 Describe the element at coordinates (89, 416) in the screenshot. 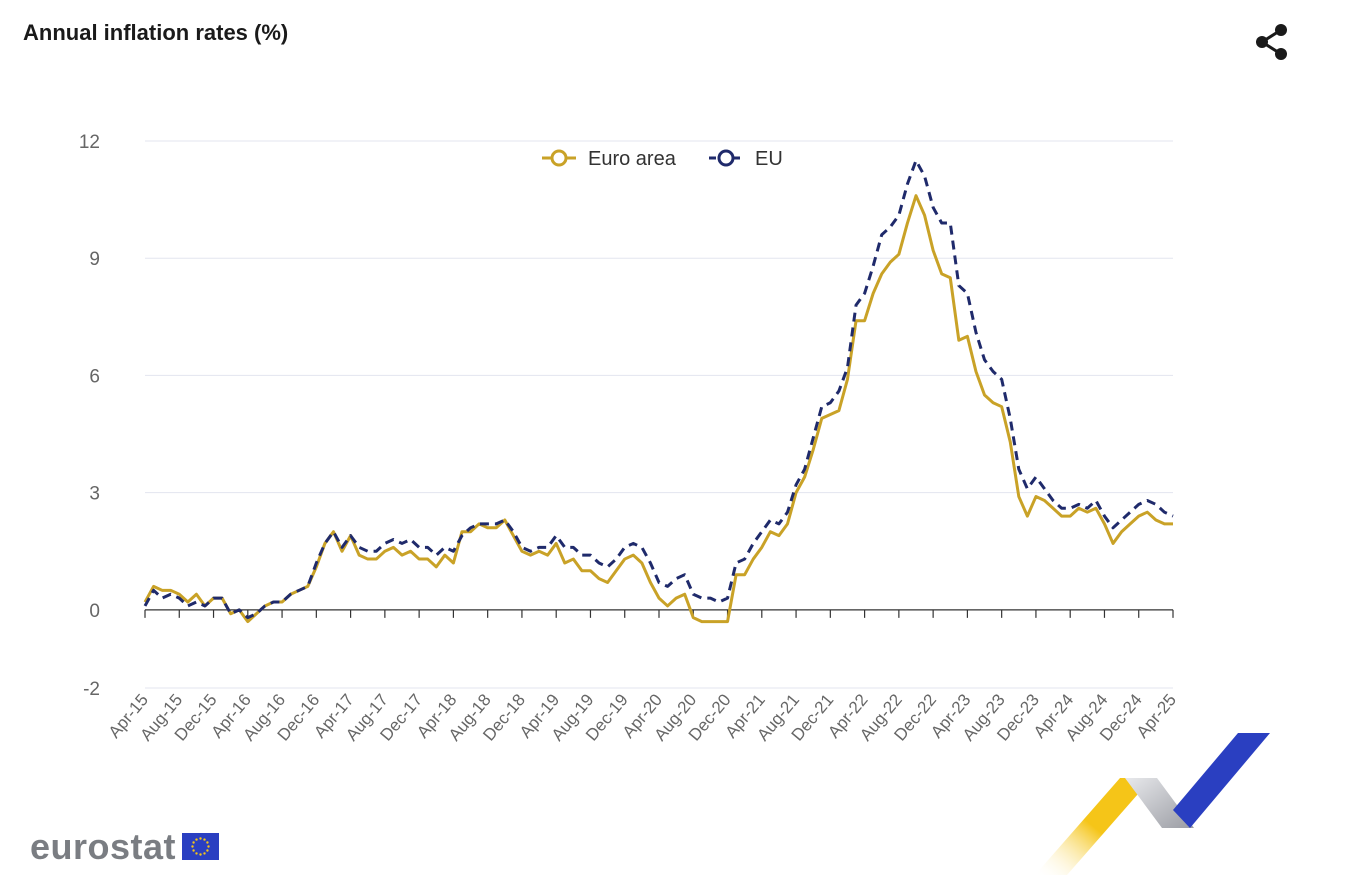

I see `y-axis: -2 0 3 6 9 12` at that location.